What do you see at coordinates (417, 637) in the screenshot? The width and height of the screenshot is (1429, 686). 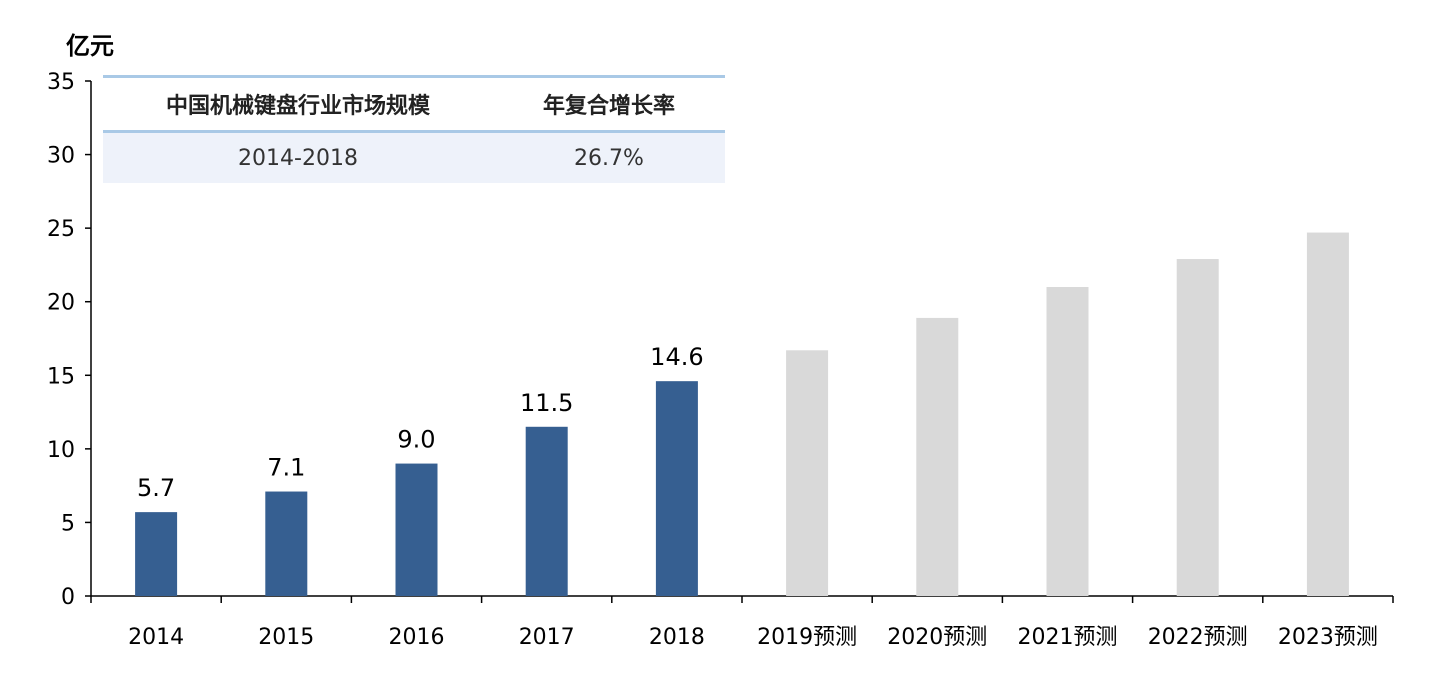 I see `x-axis-category-label: 2016` at bounding box center [417, 637].